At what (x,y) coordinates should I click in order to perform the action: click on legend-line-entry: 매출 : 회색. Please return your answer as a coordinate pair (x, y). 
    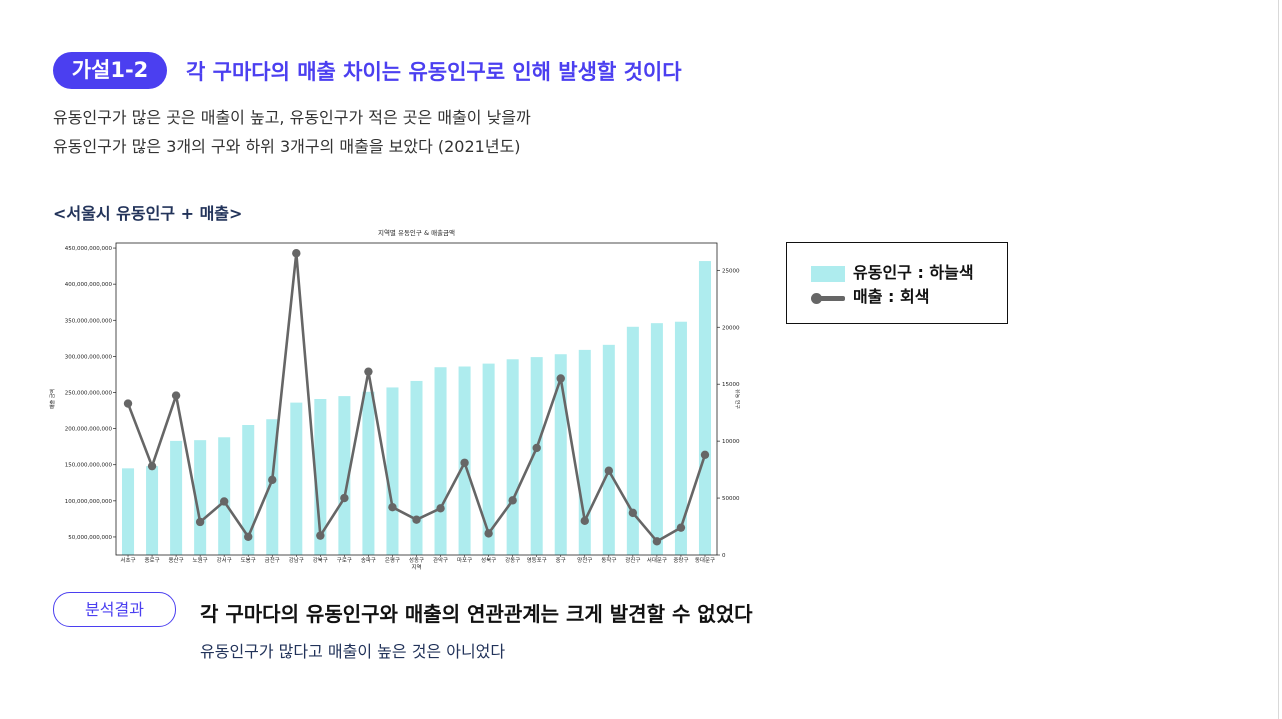
    Looking at the image, I should click on (870, 294).